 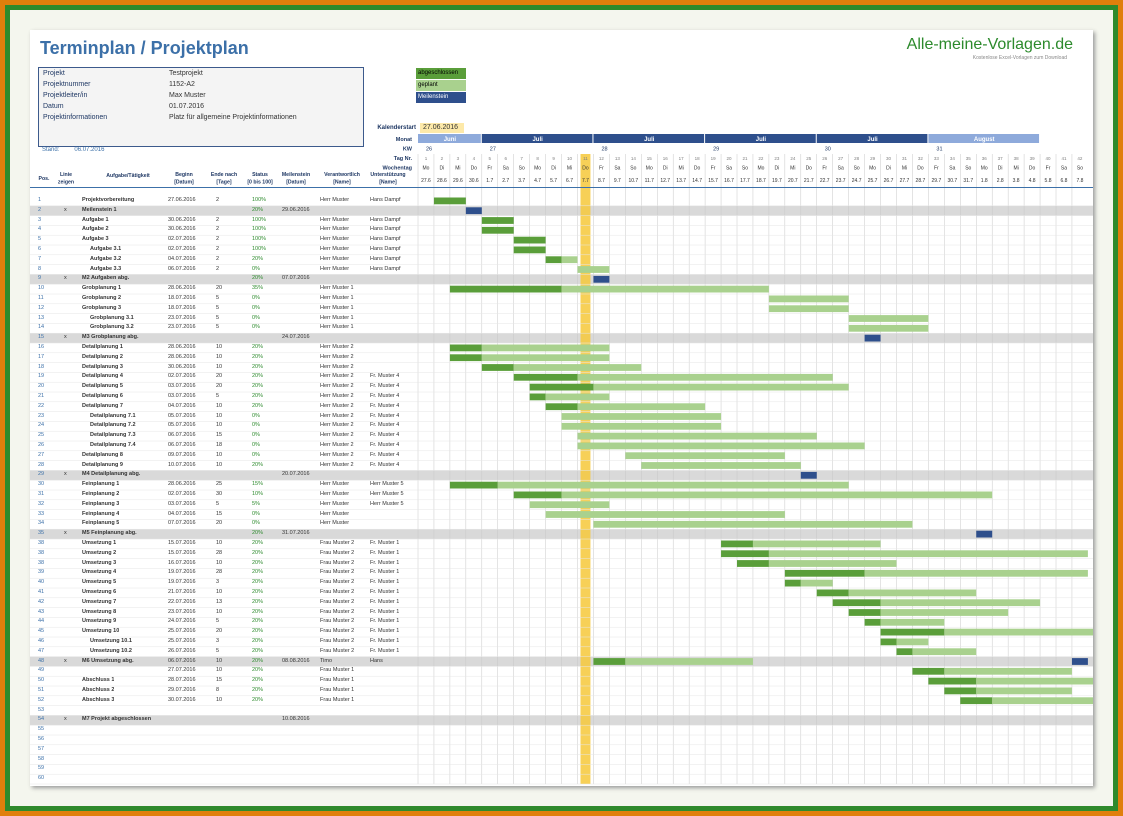 What do you see at coordinates (41, 660) in the screenshot?
I see `pos-cell: 48` at bounding box center [41, 660].